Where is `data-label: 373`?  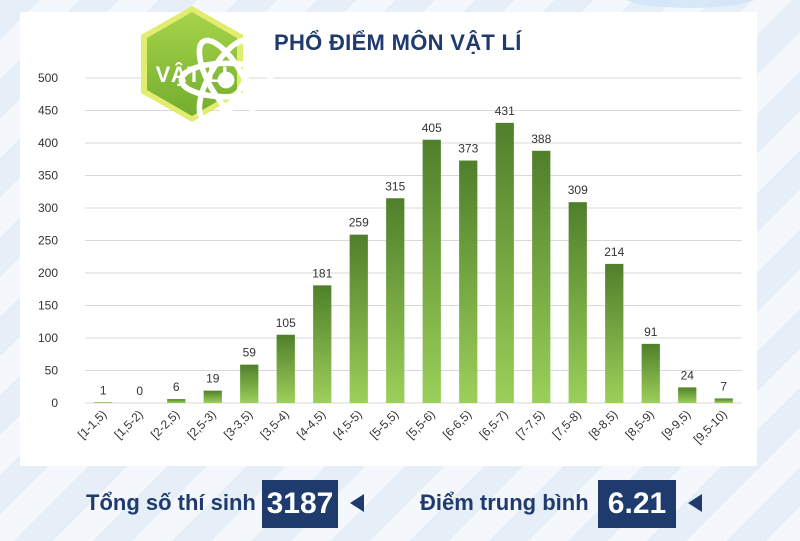 data-label: 373 is located at coordinates (468, 149).